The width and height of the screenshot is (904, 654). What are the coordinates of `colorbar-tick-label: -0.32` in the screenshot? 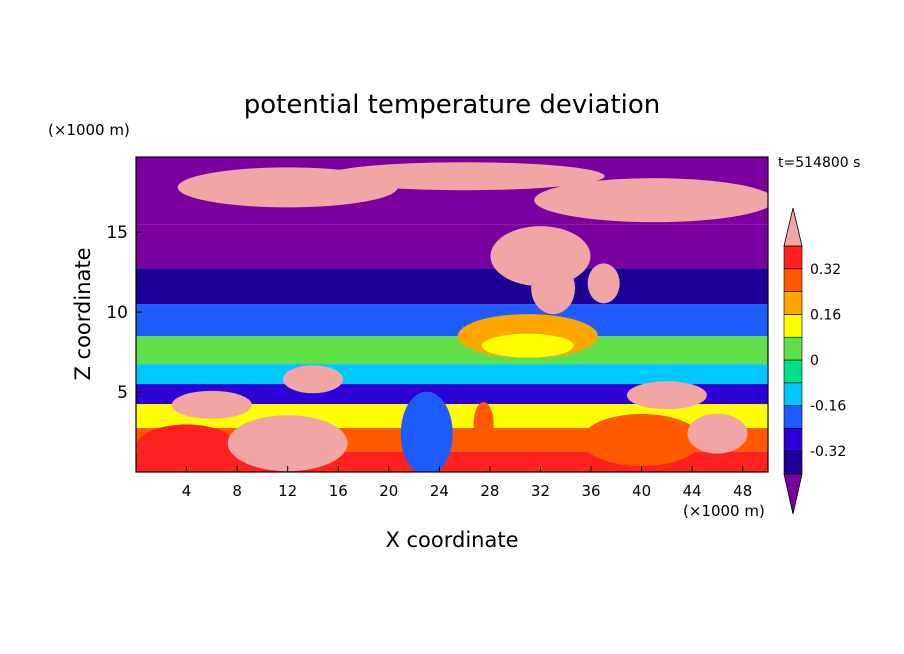 It's located at (828, 452).